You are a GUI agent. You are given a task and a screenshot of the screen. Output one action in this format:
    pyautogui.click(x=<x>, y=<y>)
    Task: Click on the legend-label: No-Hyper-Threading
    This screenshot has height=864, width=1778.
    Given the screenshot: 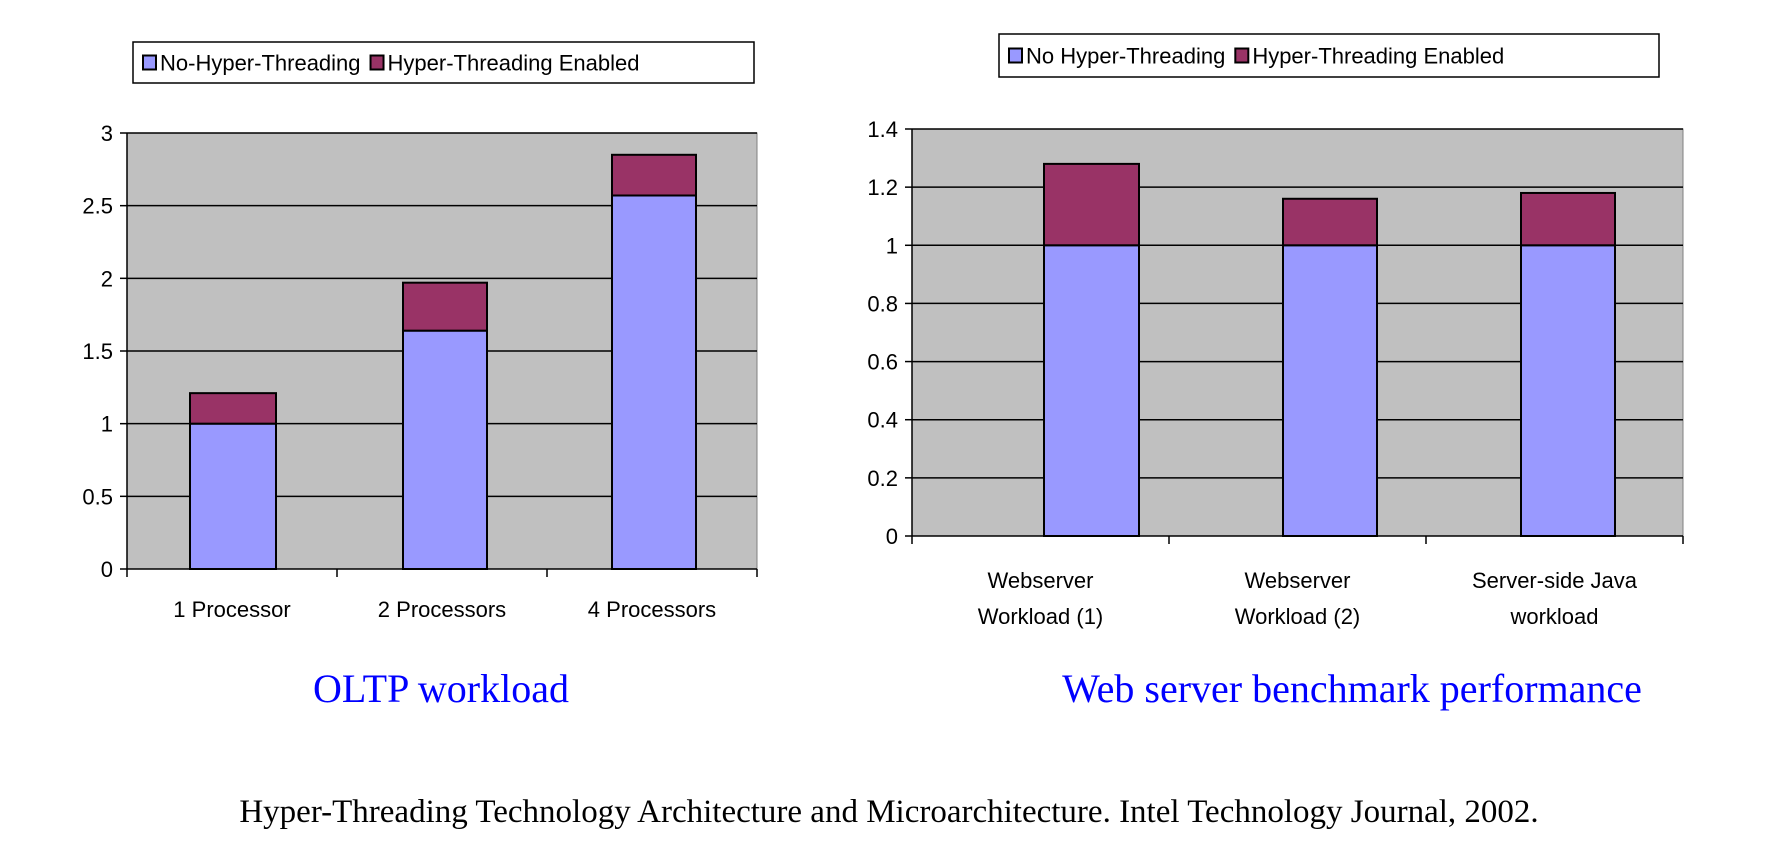 What is the action you would take?
    pyautogui.click(x=260, y=63)
    